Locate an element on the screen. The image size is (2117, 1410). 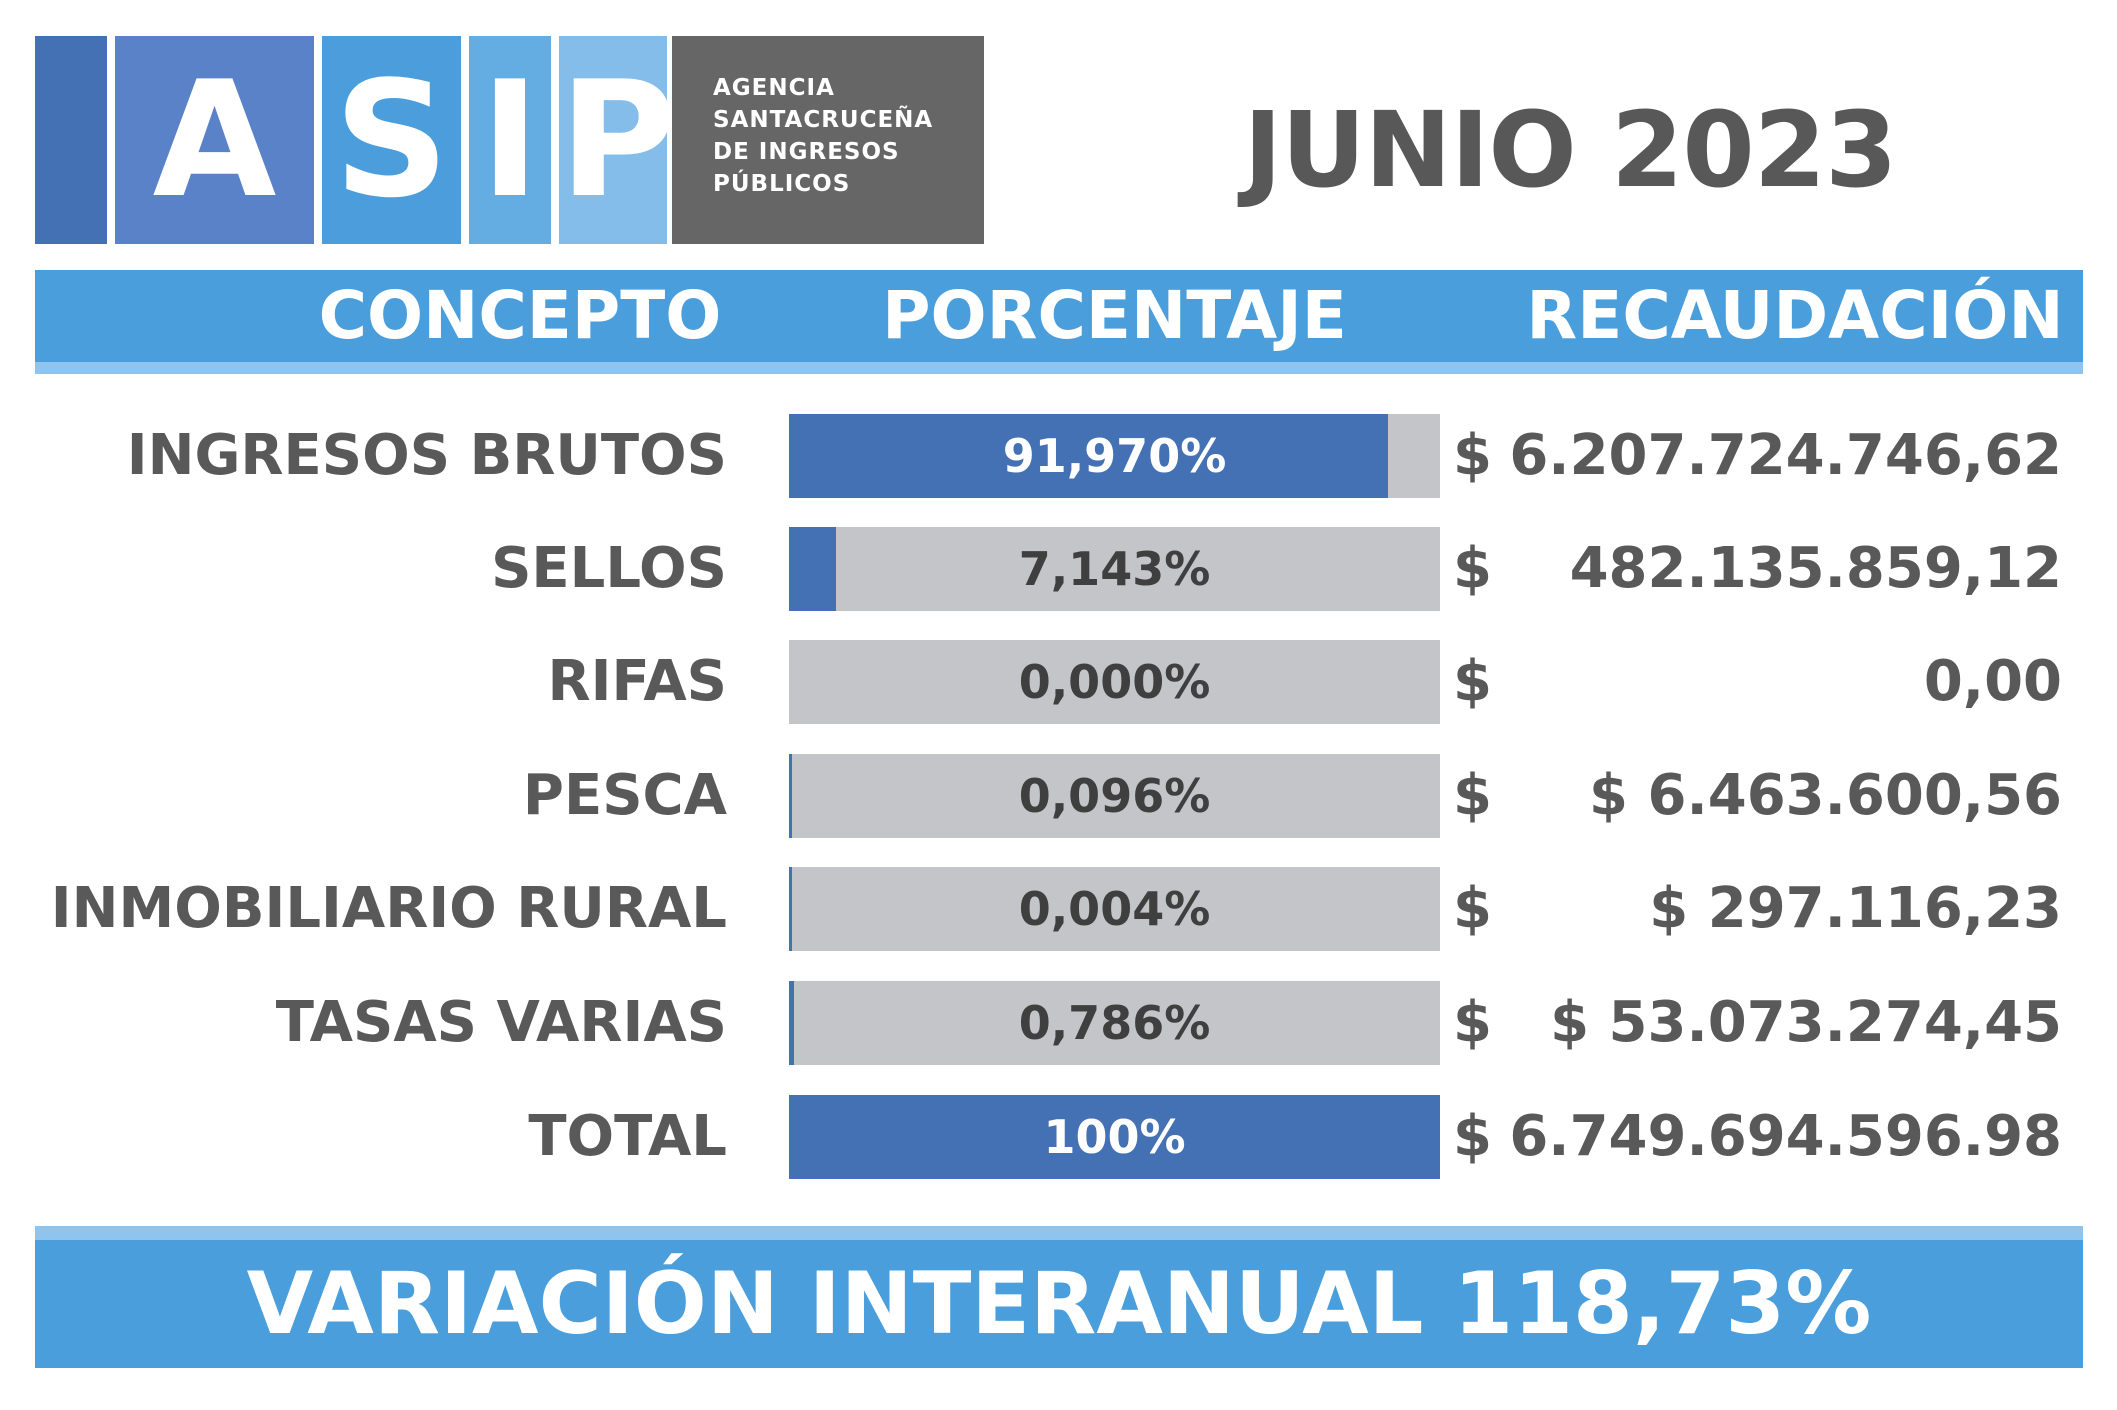
table-header: CONCEPTO PORCENTAJE RECAUDACIÓN is located at coordinates (1059, 316).